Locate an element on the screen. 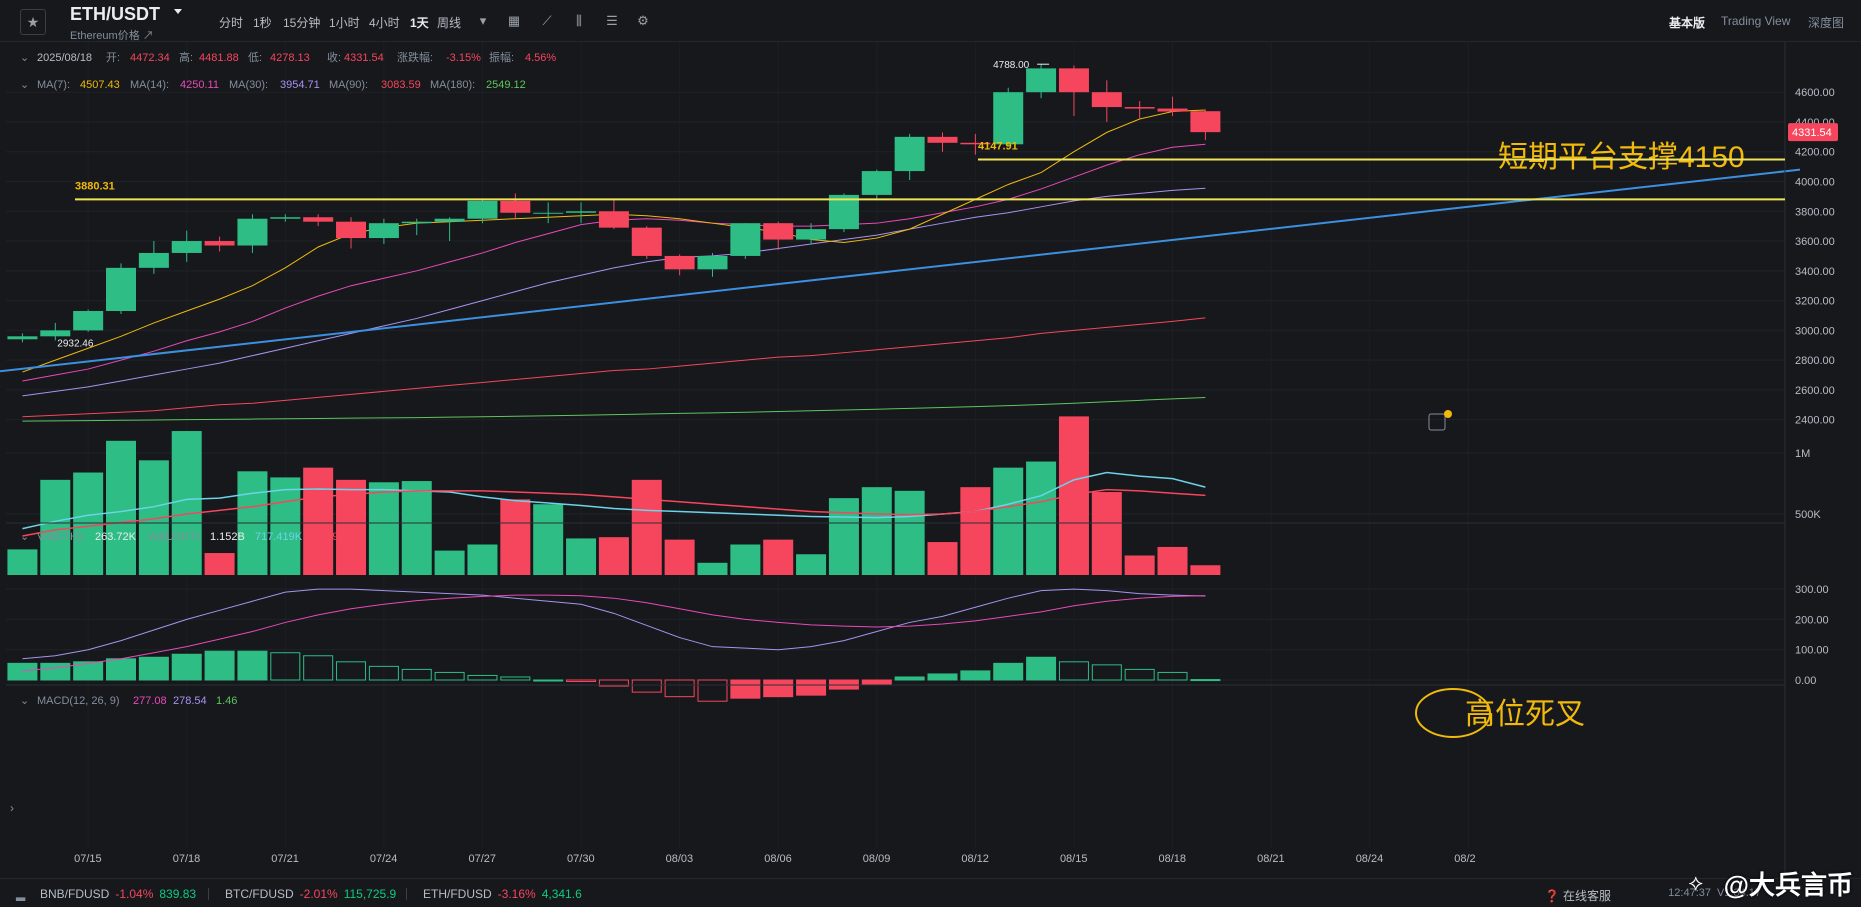  settings-icon: ⚙ is located at coordinates (643, 20).